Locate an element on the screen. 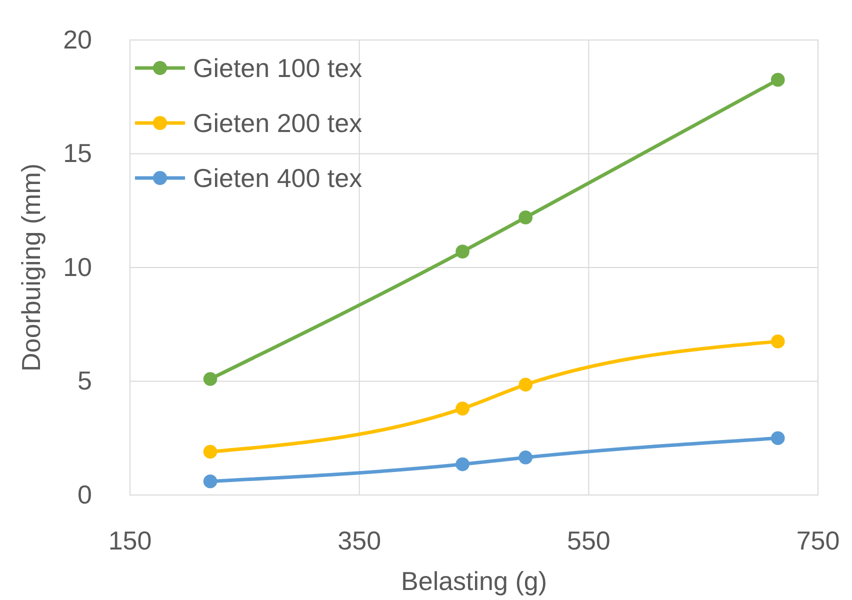 The width and height of the screenshot is (852, 600). y-tick-label: 20 is located at coordinates (77, 39).